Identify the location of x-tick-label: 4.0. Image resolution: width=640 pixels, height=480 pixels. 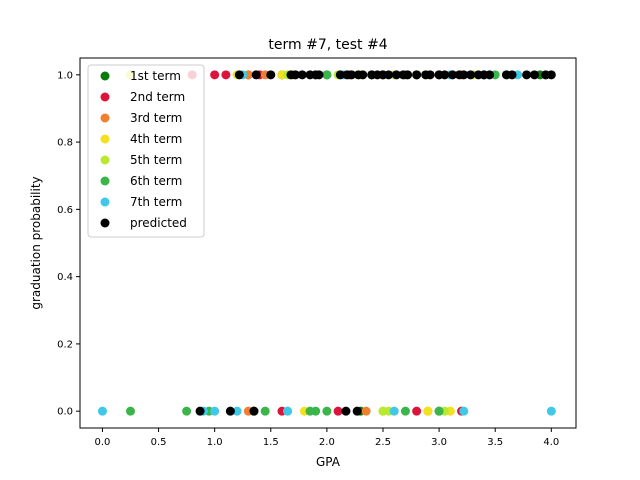
(551, 442).